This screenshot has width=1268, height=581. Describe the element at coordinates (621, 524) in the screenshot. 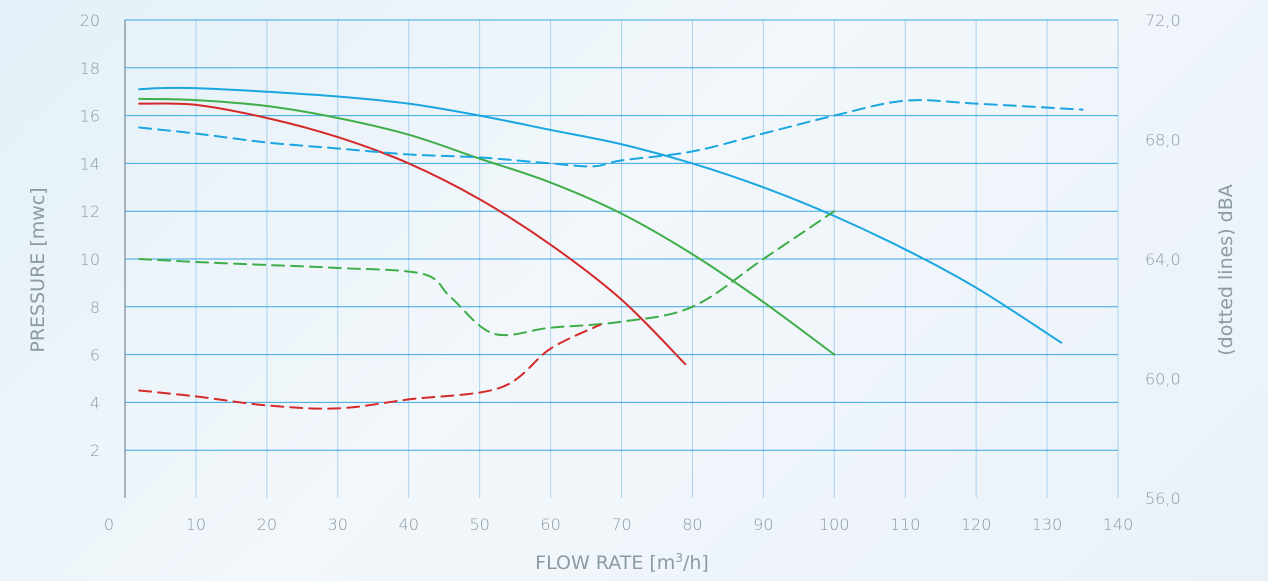

I see `x-tick-label: 70` at that location.